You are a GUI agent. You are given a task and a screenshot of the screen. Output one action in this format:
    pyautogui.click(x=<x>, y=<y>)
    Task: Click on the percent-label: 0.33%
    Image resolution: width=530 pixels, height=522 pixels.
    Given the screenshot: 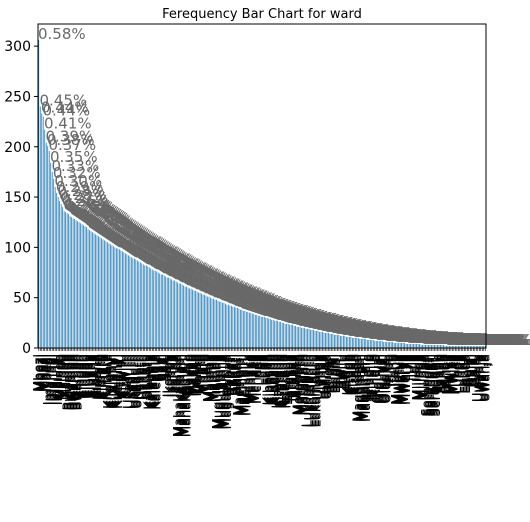 What is the action you would take?
    pyautogui.click(x=75, y=166)
    